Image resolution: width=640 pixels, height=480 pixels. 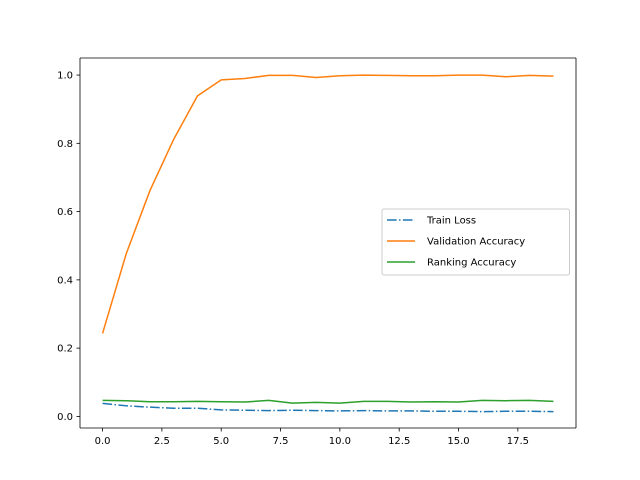 I want to click on legend-label-validation-accuracy: Validation Accuracy, so click(x=476, y=242).